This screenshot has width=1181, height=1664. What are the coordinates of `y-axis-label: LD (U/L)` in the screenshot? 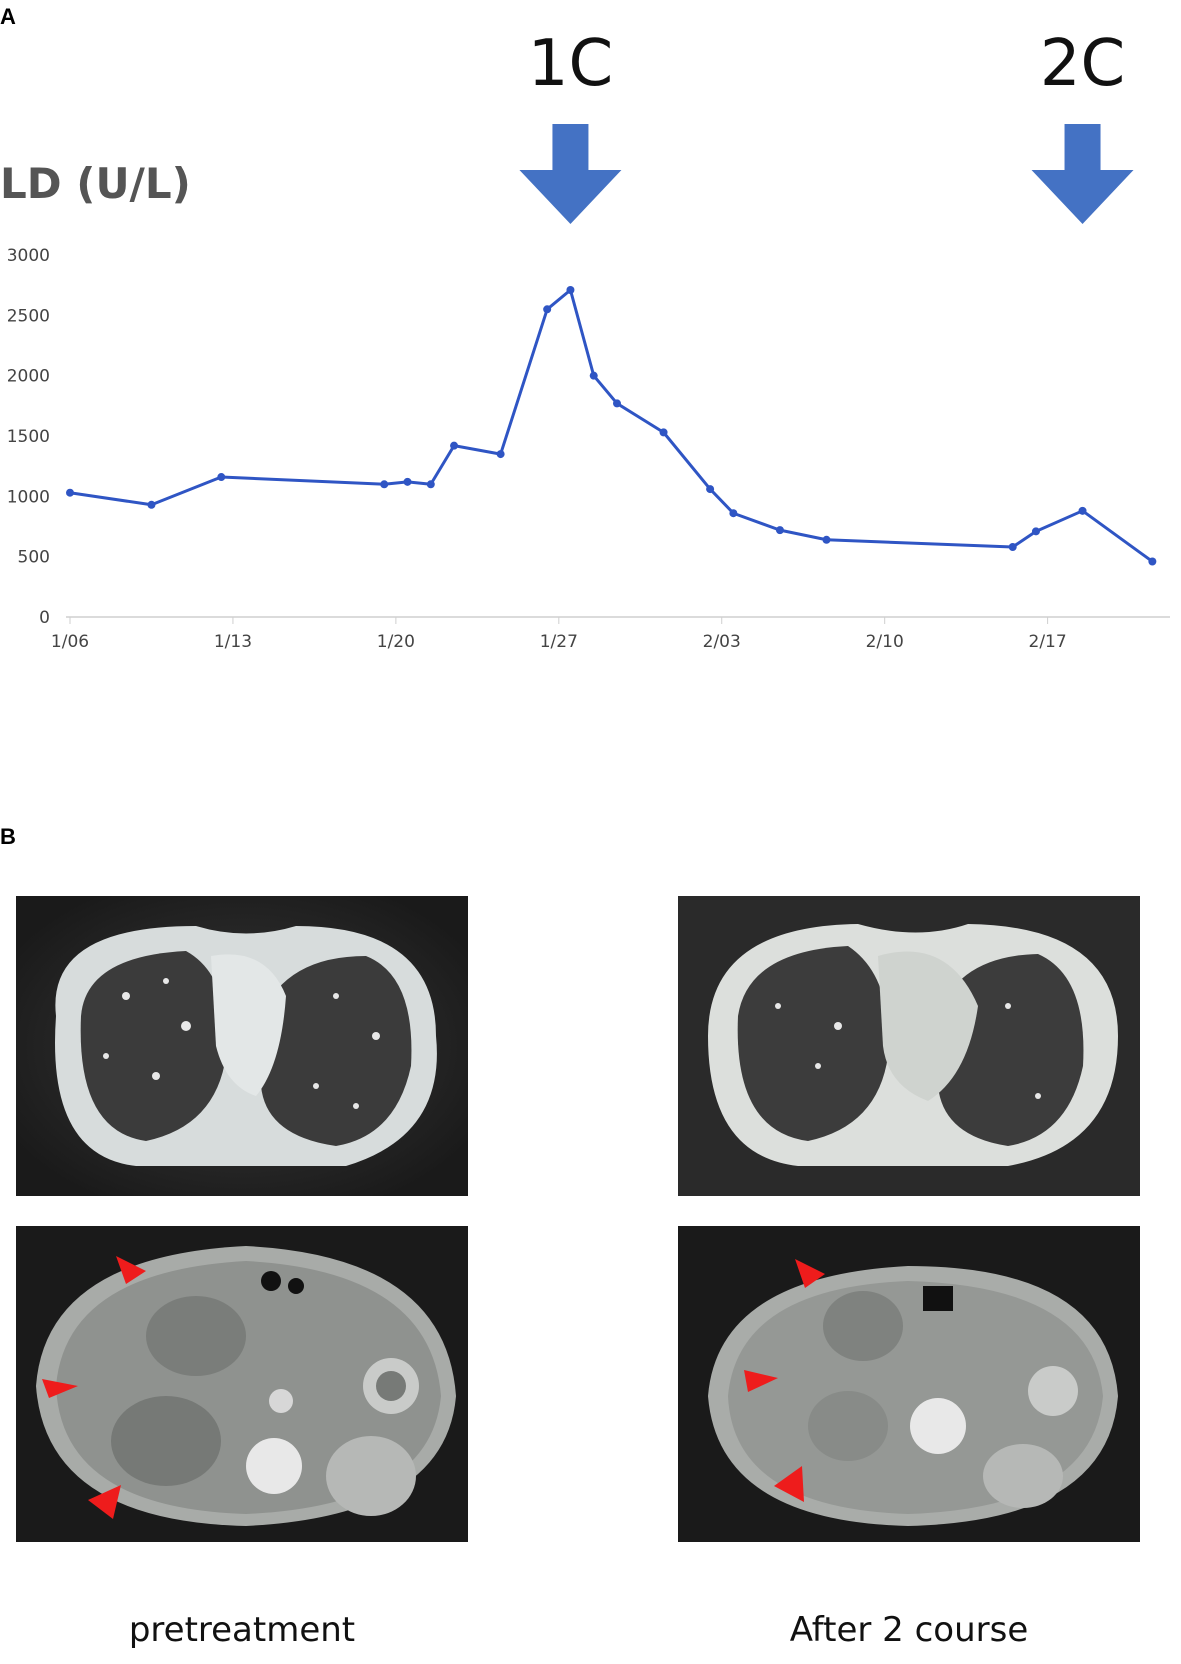 It's located at (95, 183).